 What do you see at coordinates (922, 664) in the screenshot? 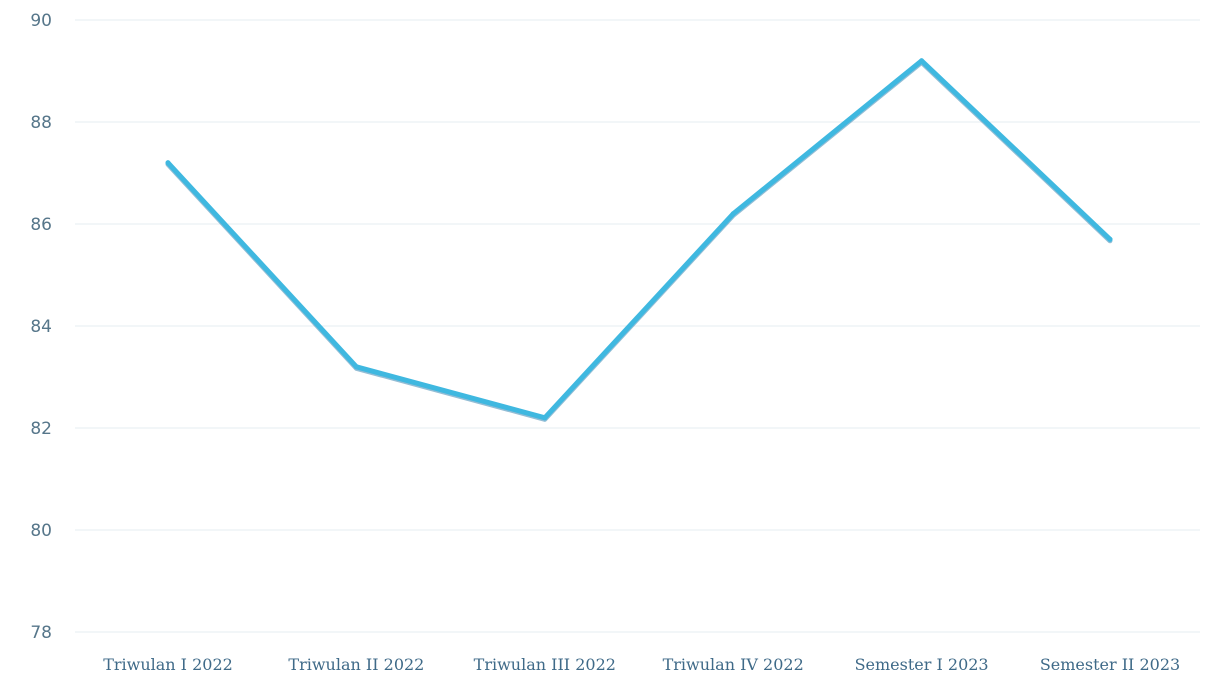
I see `x-tick-label: Semester I 2023` at bounding box center [922, 664].